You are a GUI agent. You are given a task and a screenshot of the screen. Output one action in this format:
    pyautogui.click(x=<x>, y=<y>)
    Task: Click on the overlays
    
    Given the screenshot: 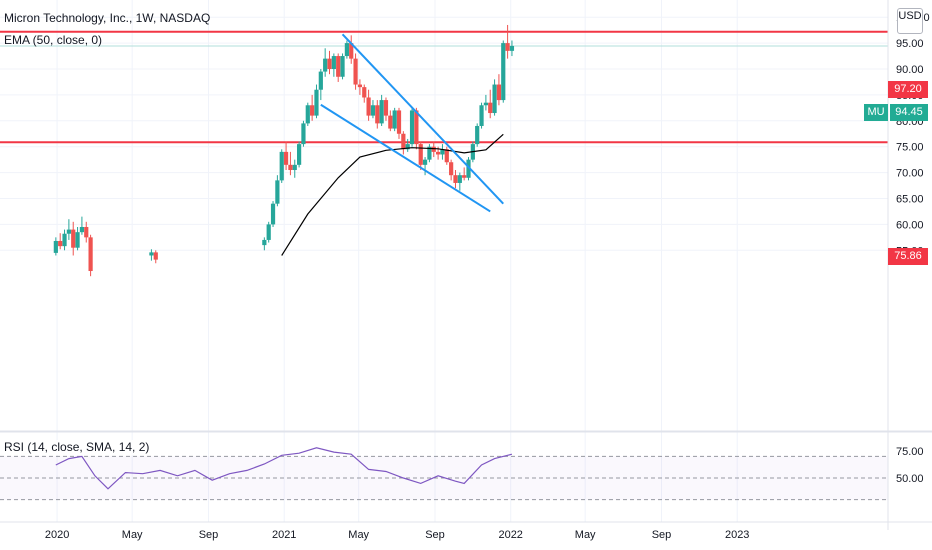 What is the action you would take?
    pyautogui.click(x=392, y=144)
    